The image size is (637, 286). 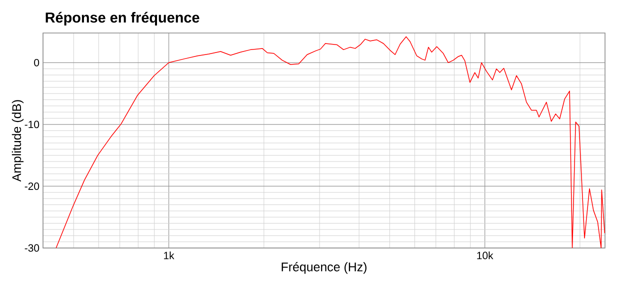 What do you see at coordinates (18, 141) in the screenshot?
I see `y-axis-title: Amplitude (dB)` at bounding box center [18, 141].